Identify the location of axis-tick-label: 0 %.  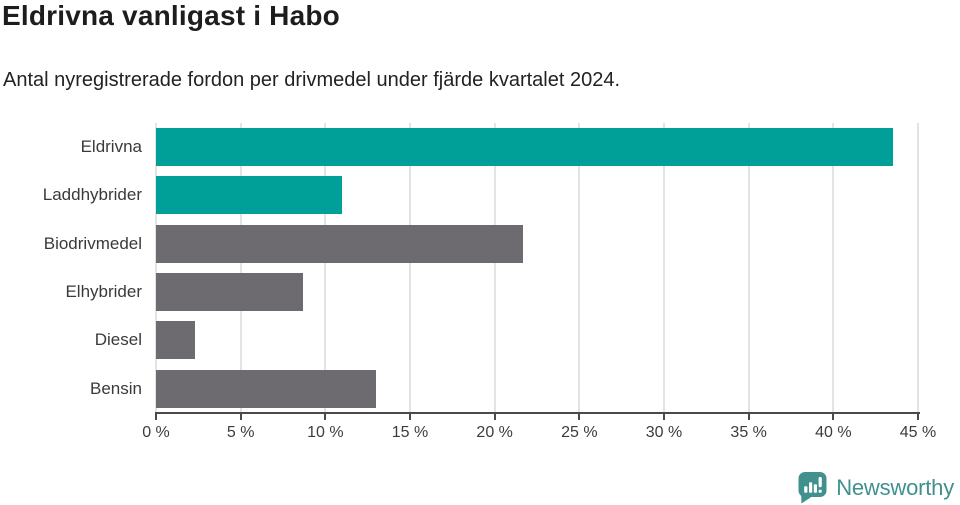
(156, 432).